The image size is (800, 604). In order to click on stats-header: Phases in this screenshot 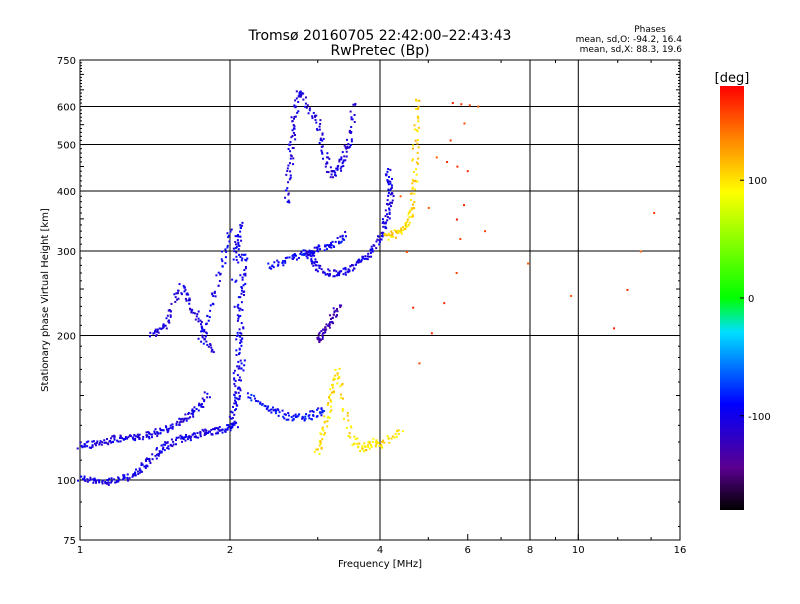, I will do `click(650, 30)`.